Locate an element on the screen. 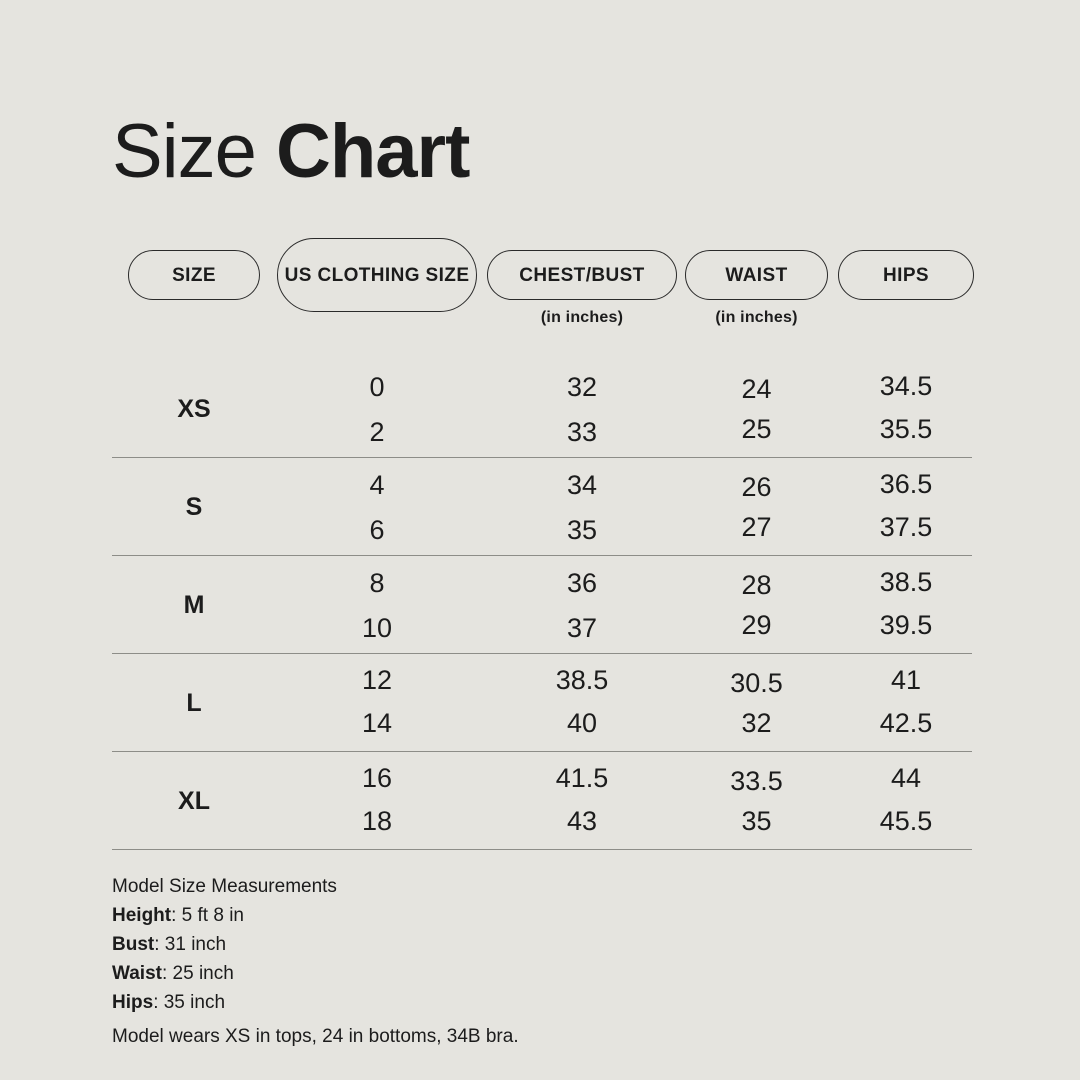  header-pill-size: SIZE is located at coordinates (194, 275).